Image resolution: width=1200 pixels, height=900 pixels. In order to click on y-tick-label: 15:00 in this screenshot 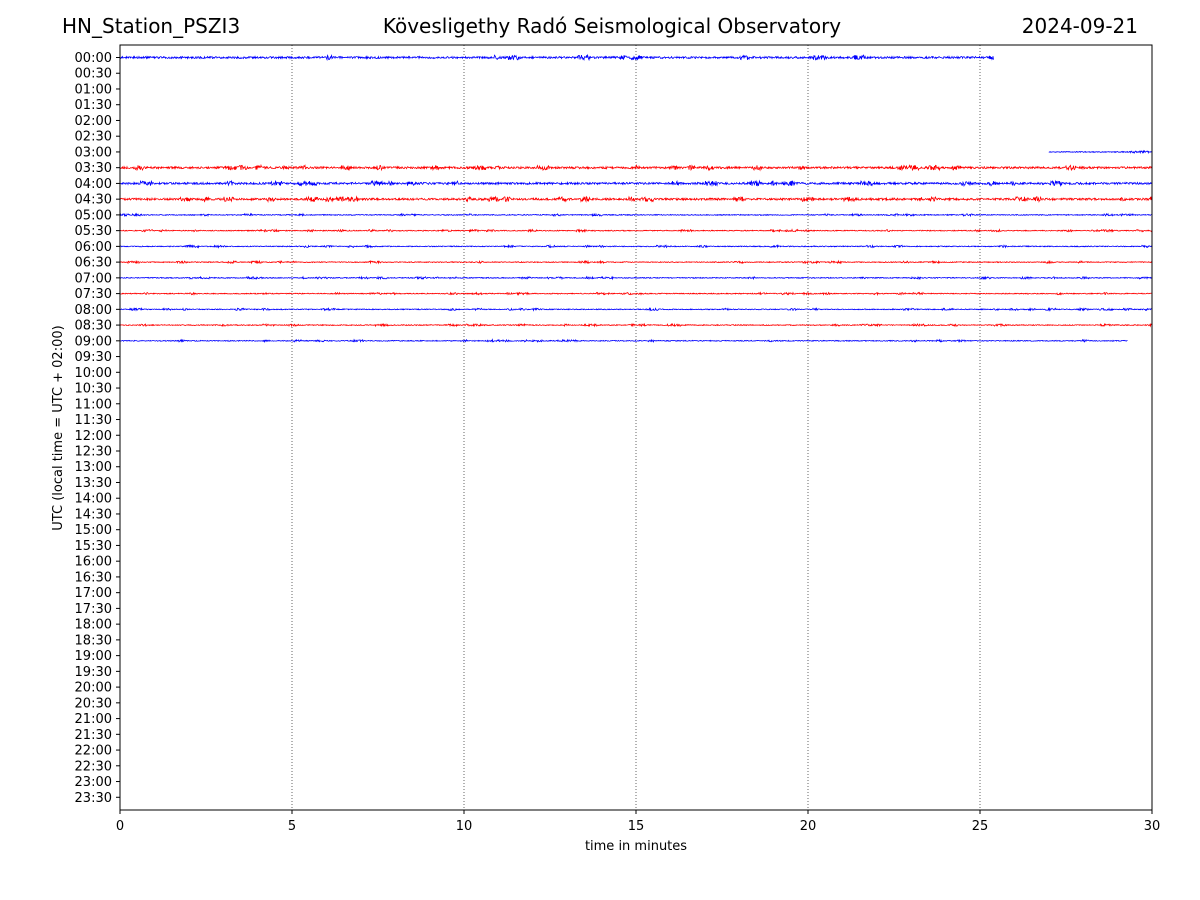, I will do `click(93, 530)`.